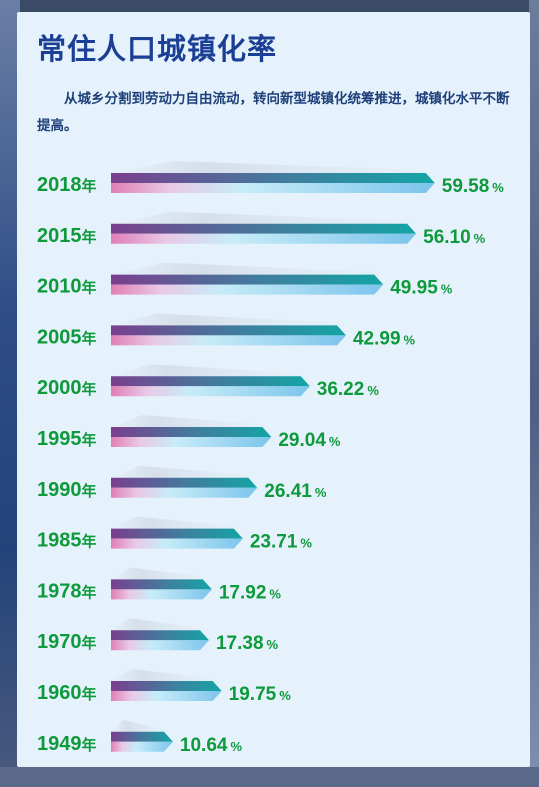 Image resolution: width=539 pixels, height=787 pixels. I want to click on bar-row-1990: 1990年 26.41%, so click(182, 483).